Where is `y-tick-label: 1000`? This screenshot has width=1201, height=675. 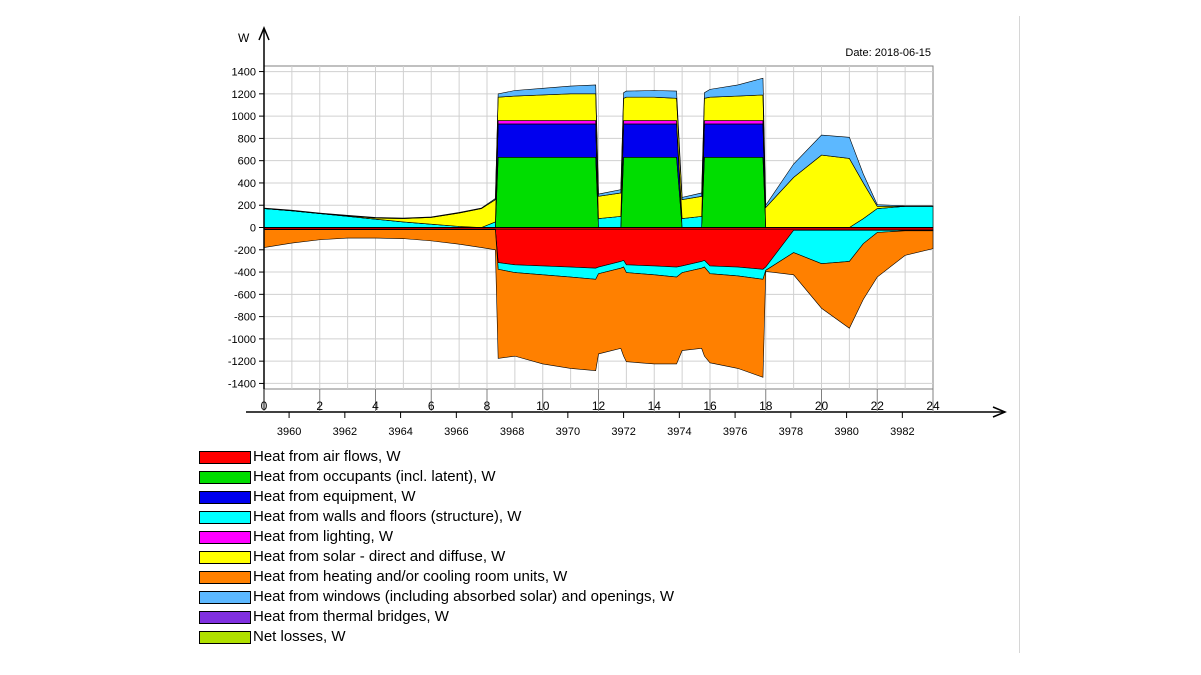
y-tick-label: 1000 is located at coordinates (244, 117).